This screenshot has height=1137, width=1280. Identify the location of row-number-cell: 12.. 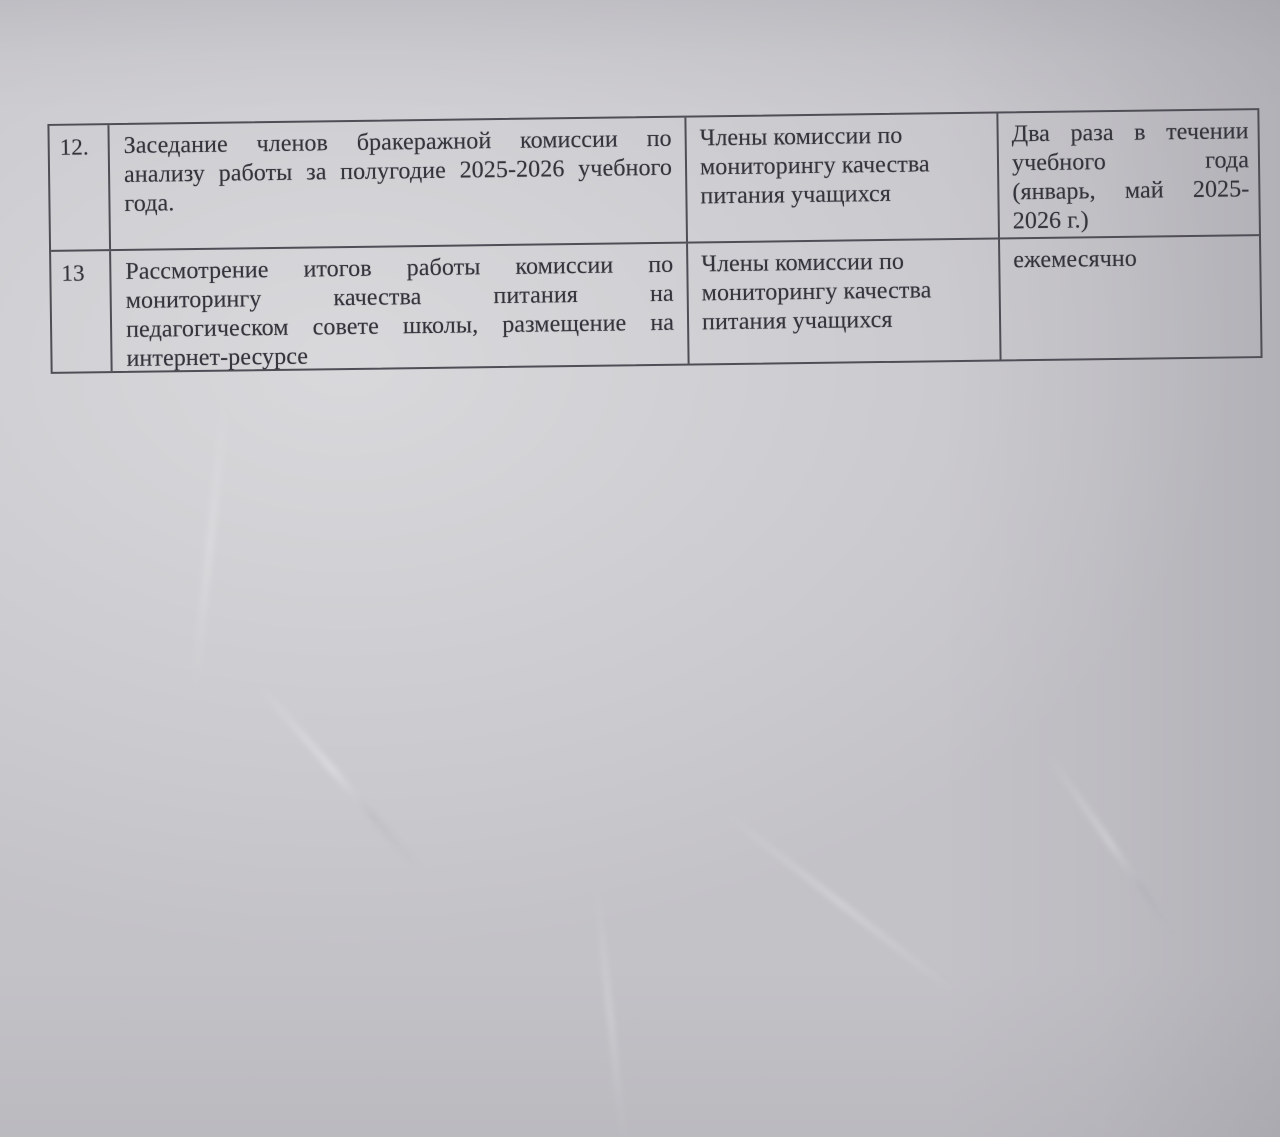
(80, 187).